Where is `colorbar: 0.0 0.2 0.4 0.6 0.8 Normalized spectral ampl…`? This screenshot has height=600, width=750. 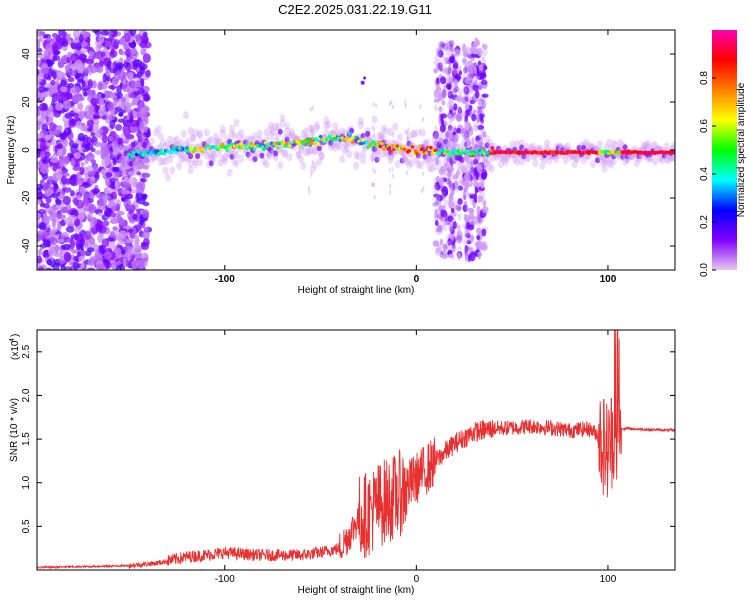 colorbar: 0.0 0.2 0.4 0.6 0.8 Normalized spectral ampl… is located at coordinates (723, 153).